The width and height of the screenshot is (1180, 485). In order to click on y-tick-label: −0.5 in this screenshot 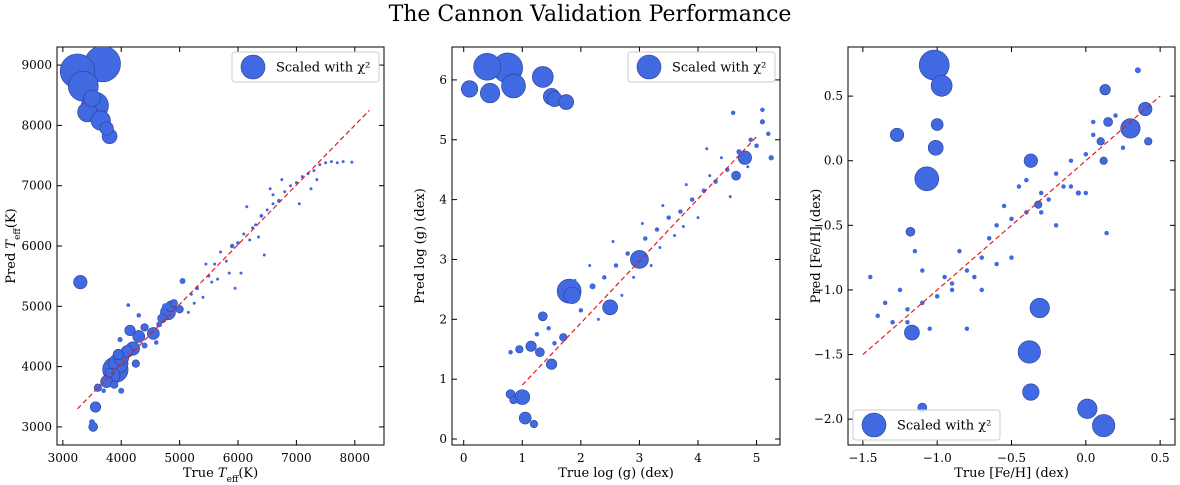, I will do `click(828, 225)`.